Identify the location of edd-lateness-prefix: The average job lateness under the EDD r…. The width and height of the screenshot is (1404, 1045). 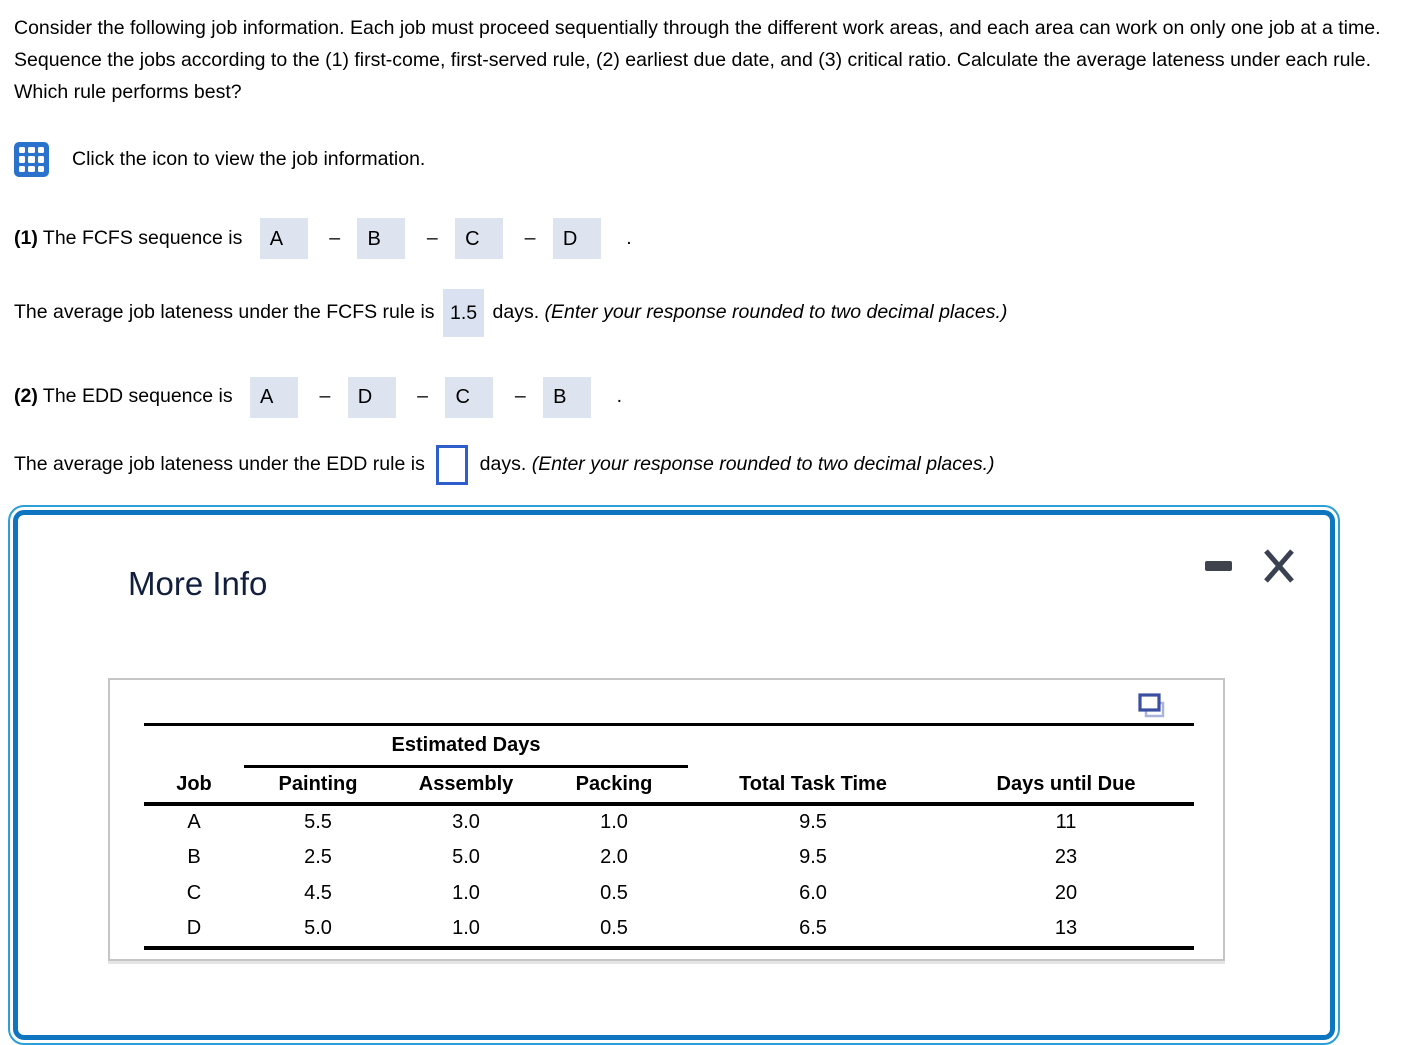
(219, 463).